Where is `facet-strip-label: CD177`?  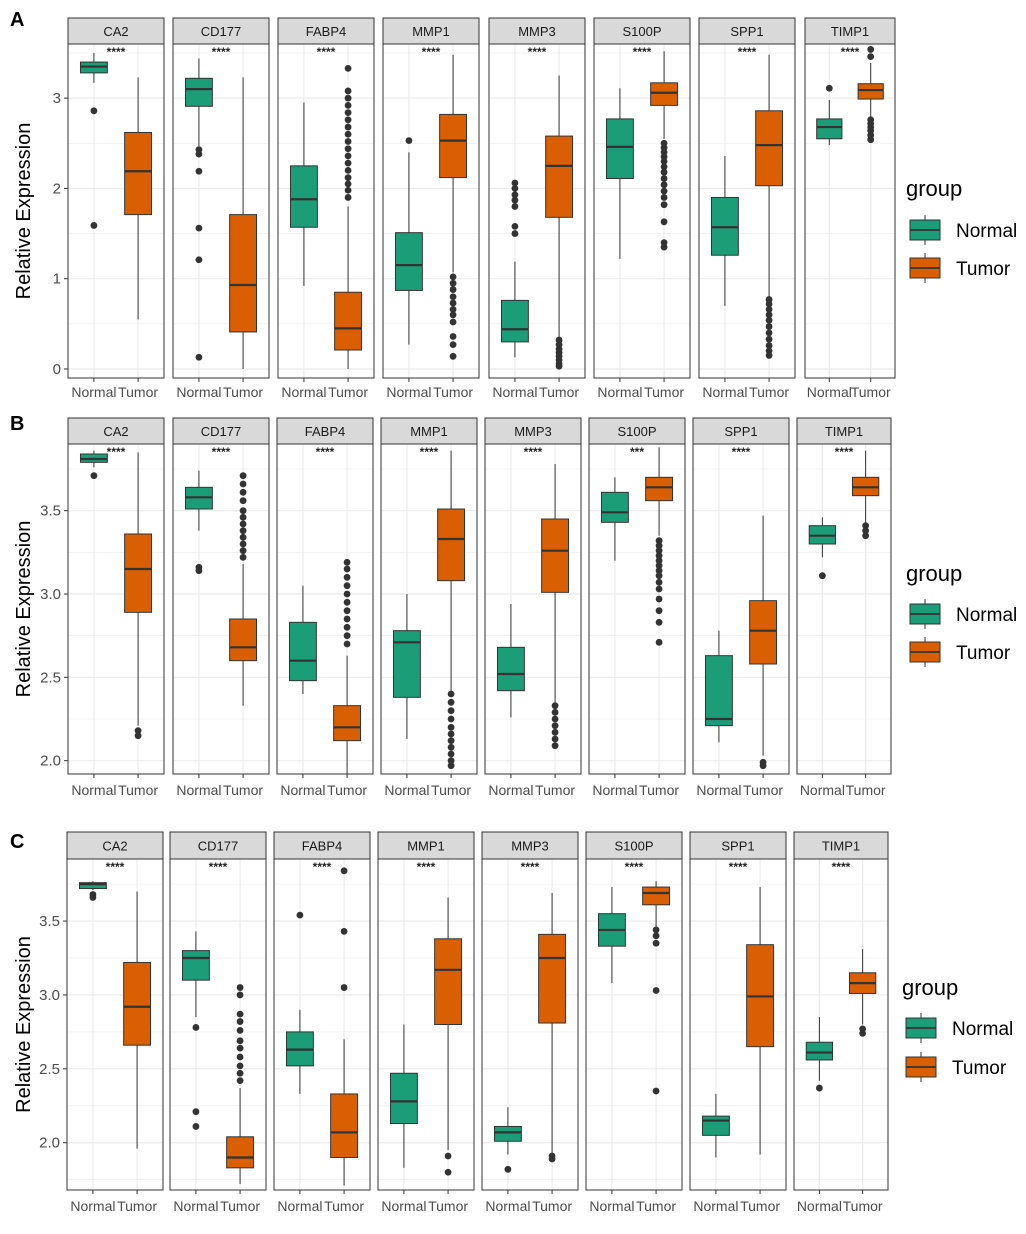 facet-strip-label: CD177 is located at coordinates (218, 846).